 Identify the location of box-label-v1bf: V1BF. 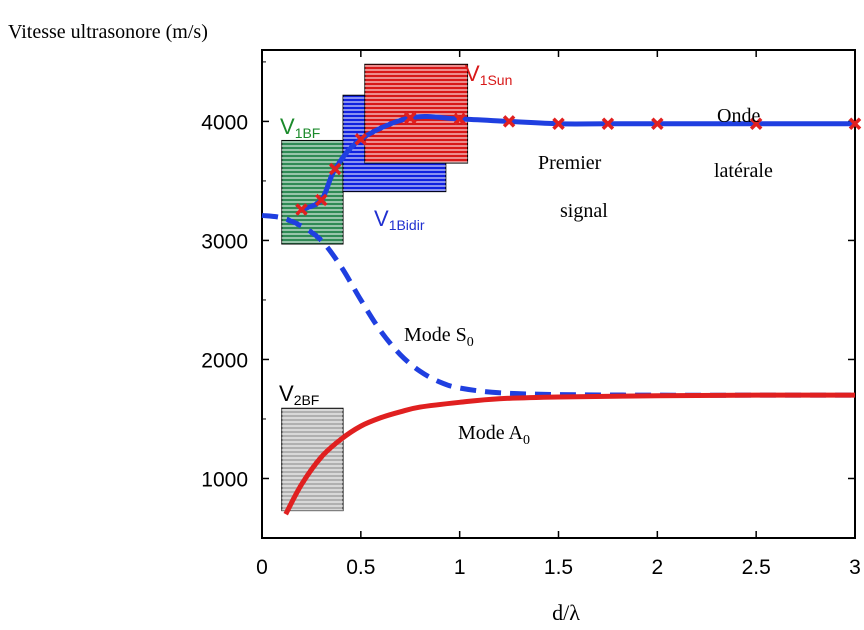
(300, 127).